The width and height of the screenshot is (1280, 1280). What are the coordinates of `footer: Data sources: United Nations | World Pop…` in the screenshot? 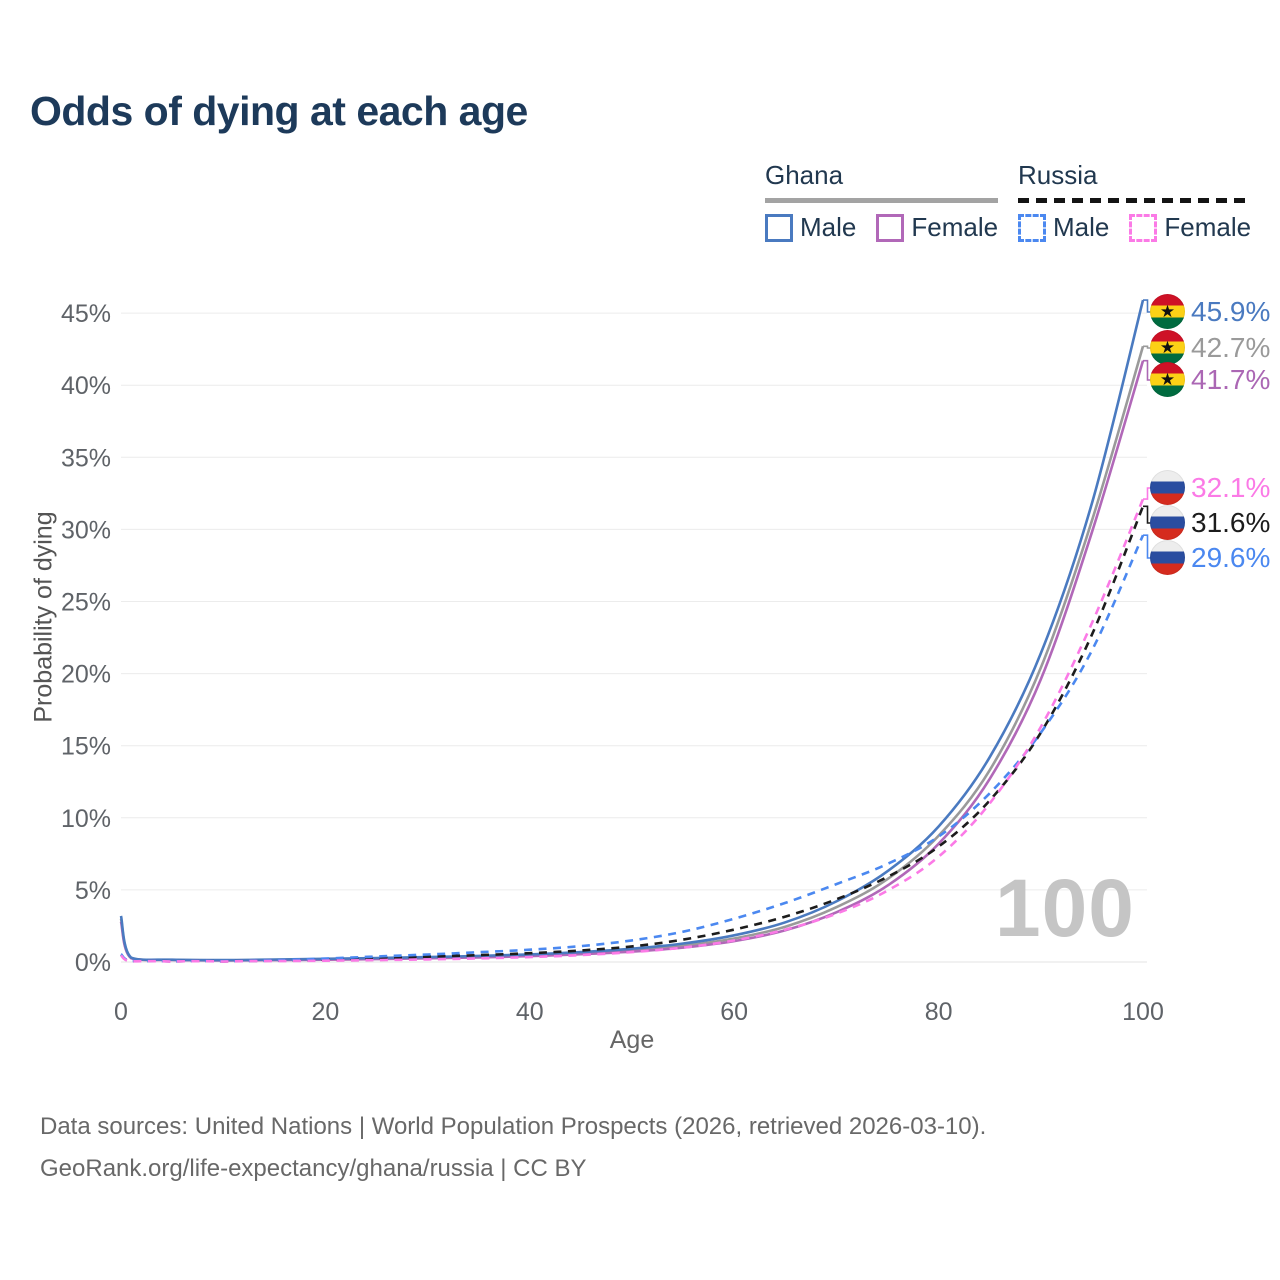 It's located at (513, 1148).